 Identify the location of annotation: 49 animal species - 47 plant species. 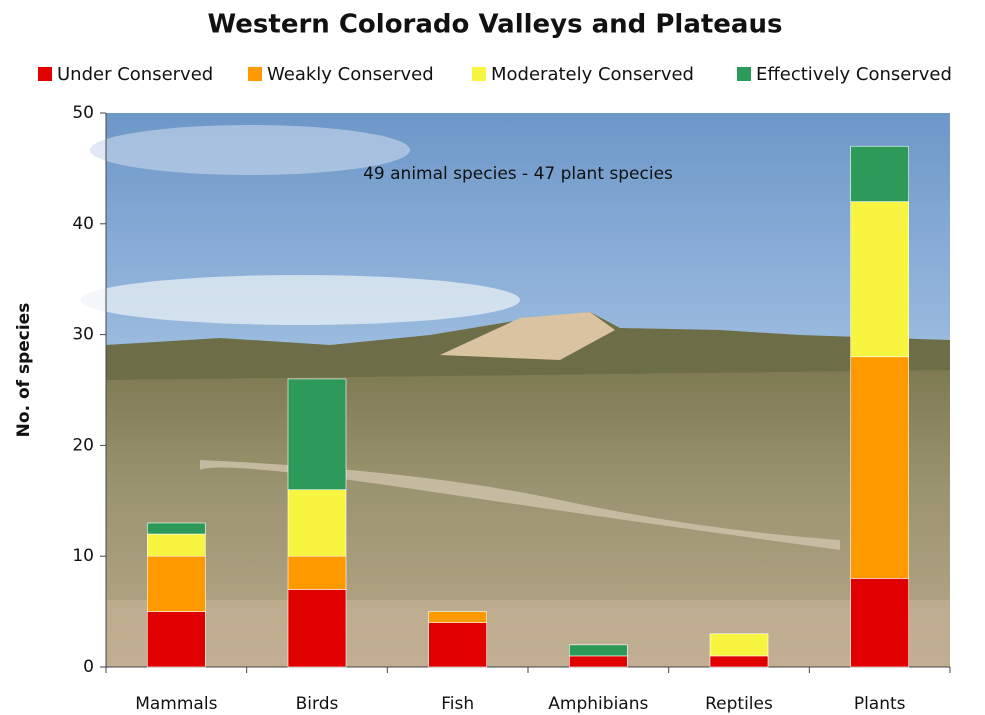
(518, 174).